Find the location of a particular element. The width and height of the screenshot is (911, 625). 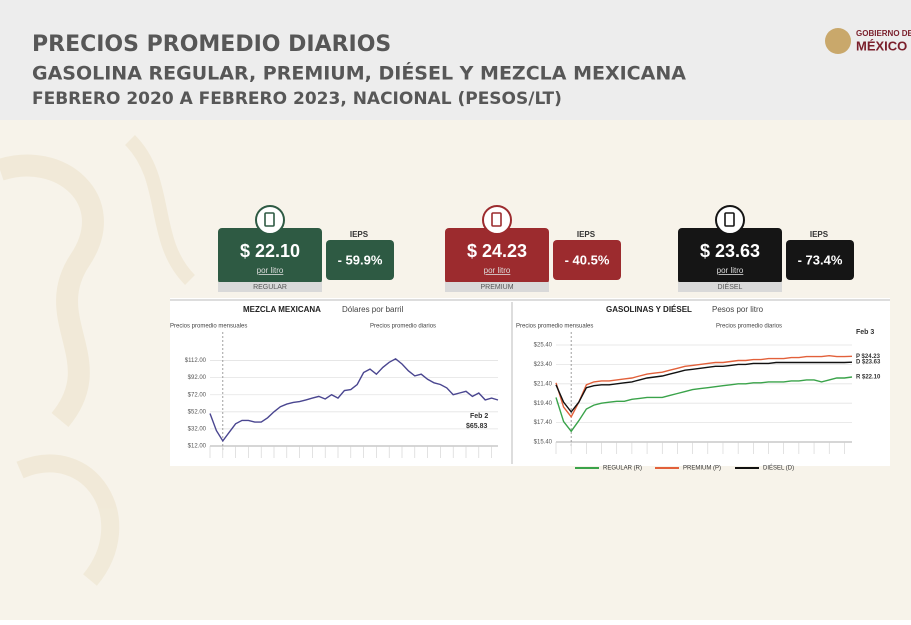

chart-title: MEZCLA MEXICANA is located at coordinates (282, 309).